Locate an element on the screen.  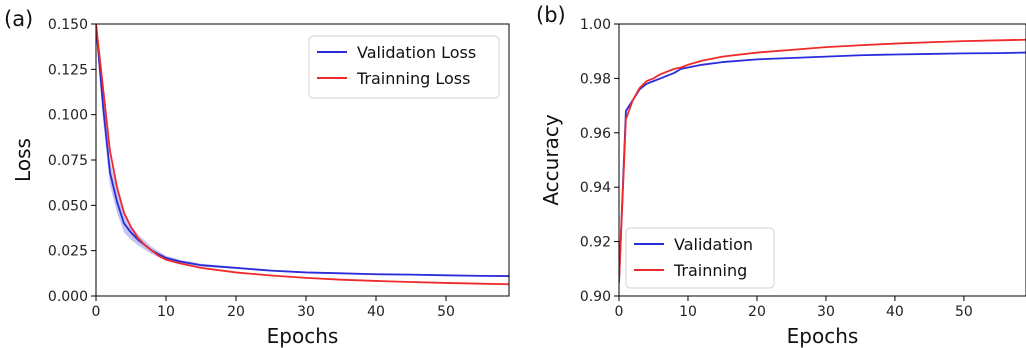
panel-a-xtick-label: 20 is located at coordinates (236, 312).